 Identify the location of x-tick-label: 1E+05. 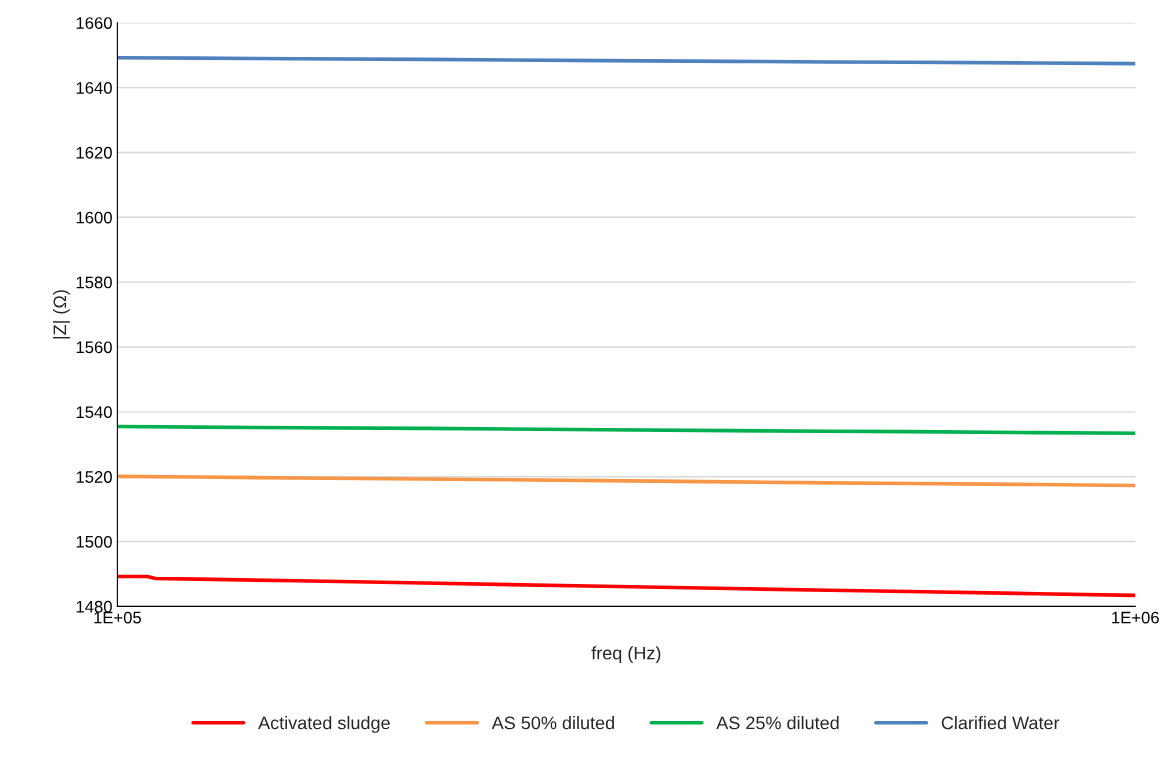
(118, 617).